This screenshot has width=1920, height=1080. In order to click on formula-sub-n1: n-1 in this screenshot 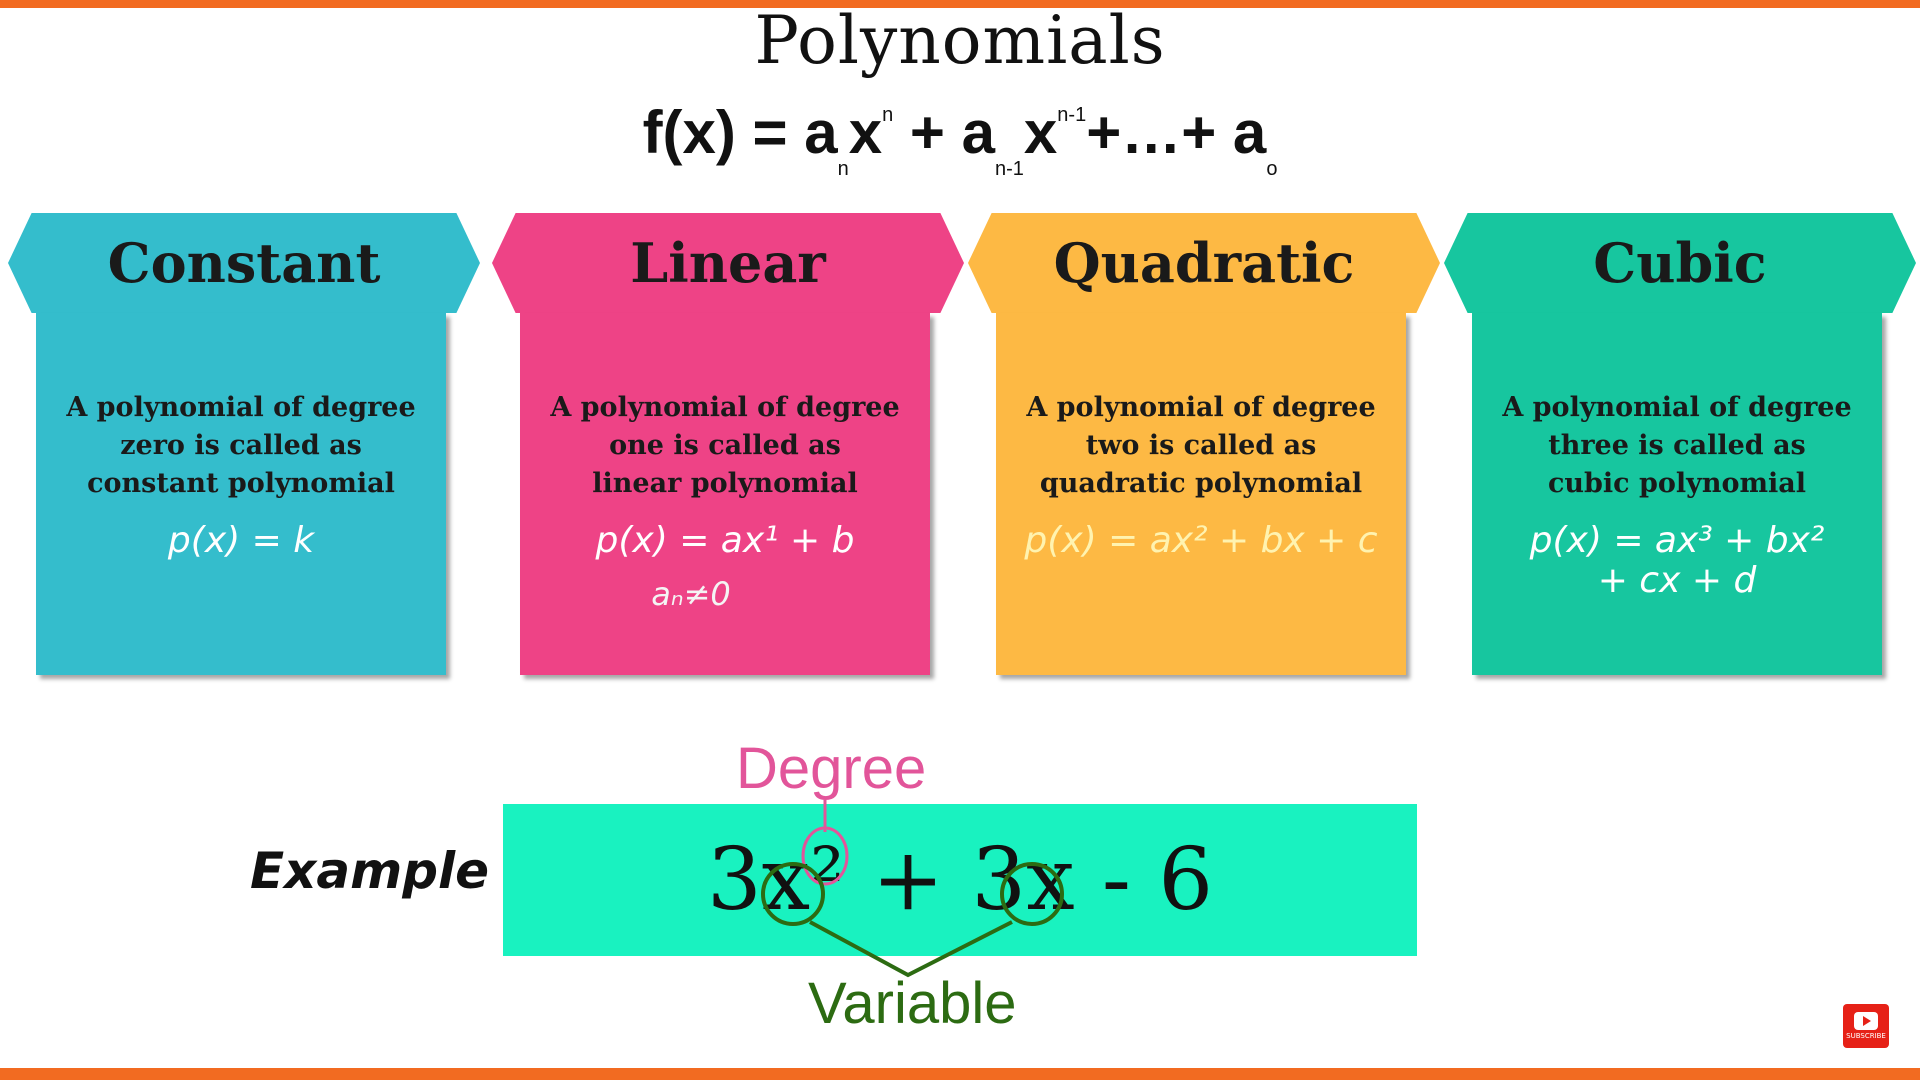, I will do `click(1009, 169)`.